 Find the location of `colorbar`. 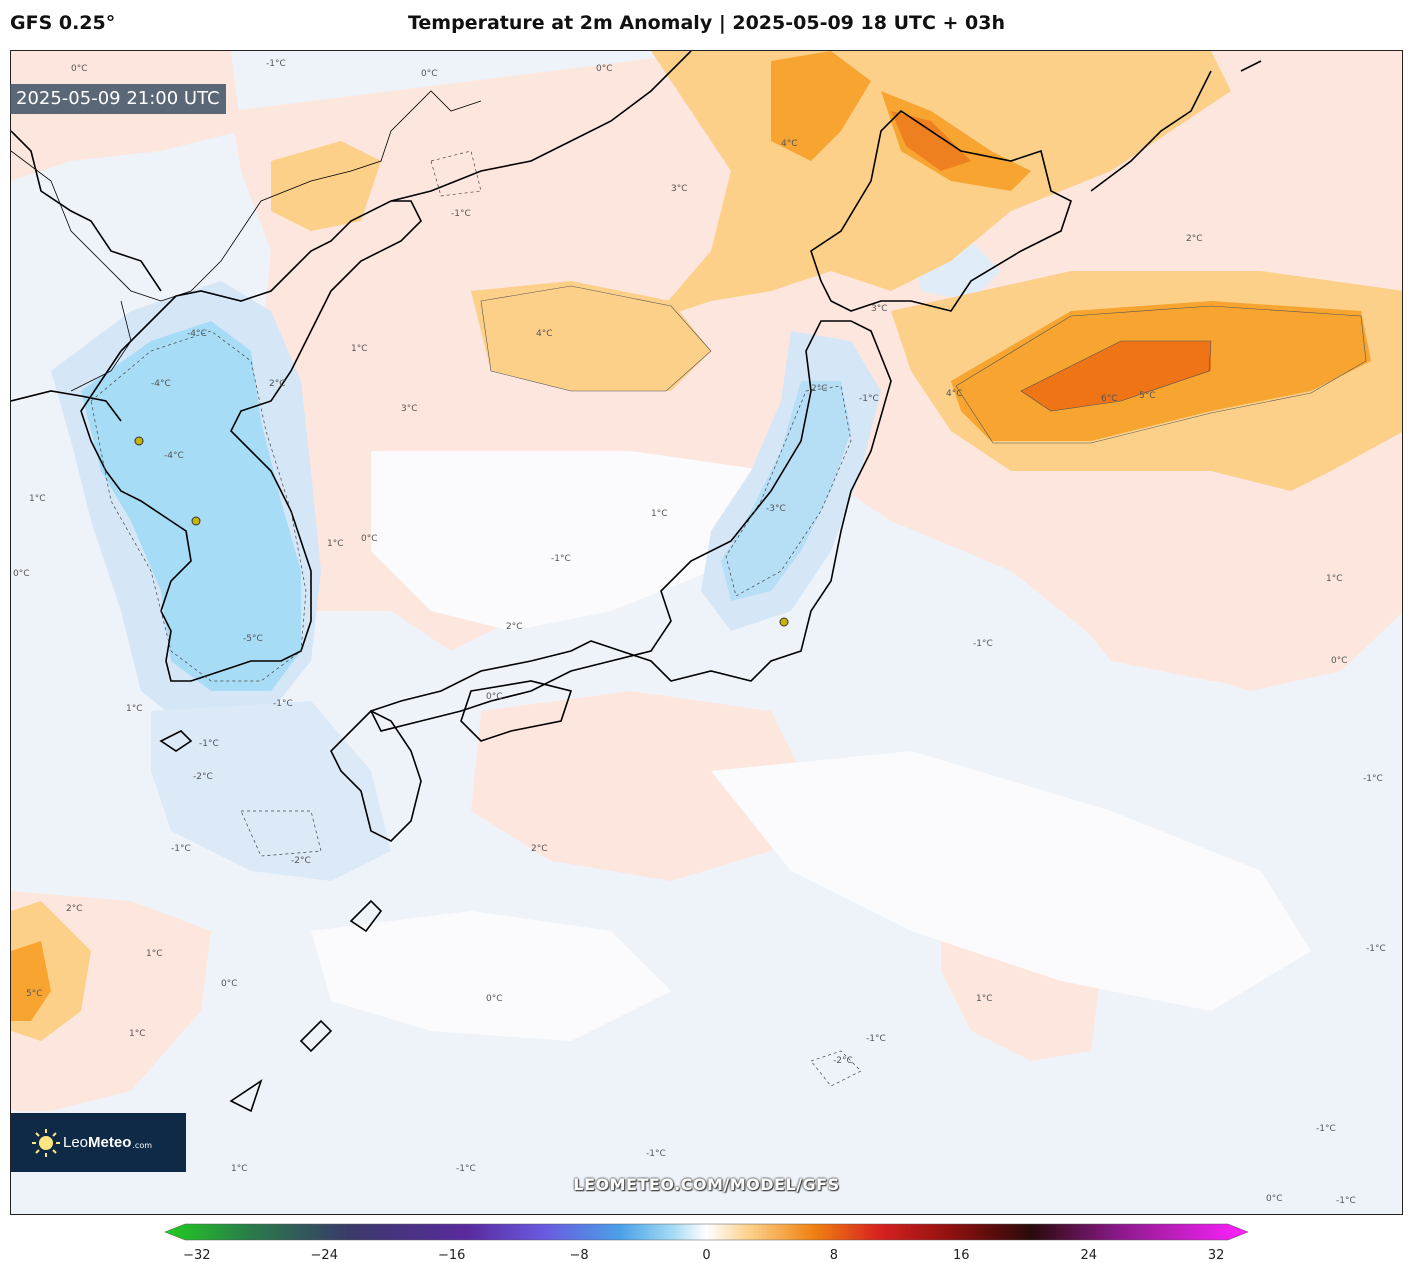

colorbar is located at coordinates (706, 1232).